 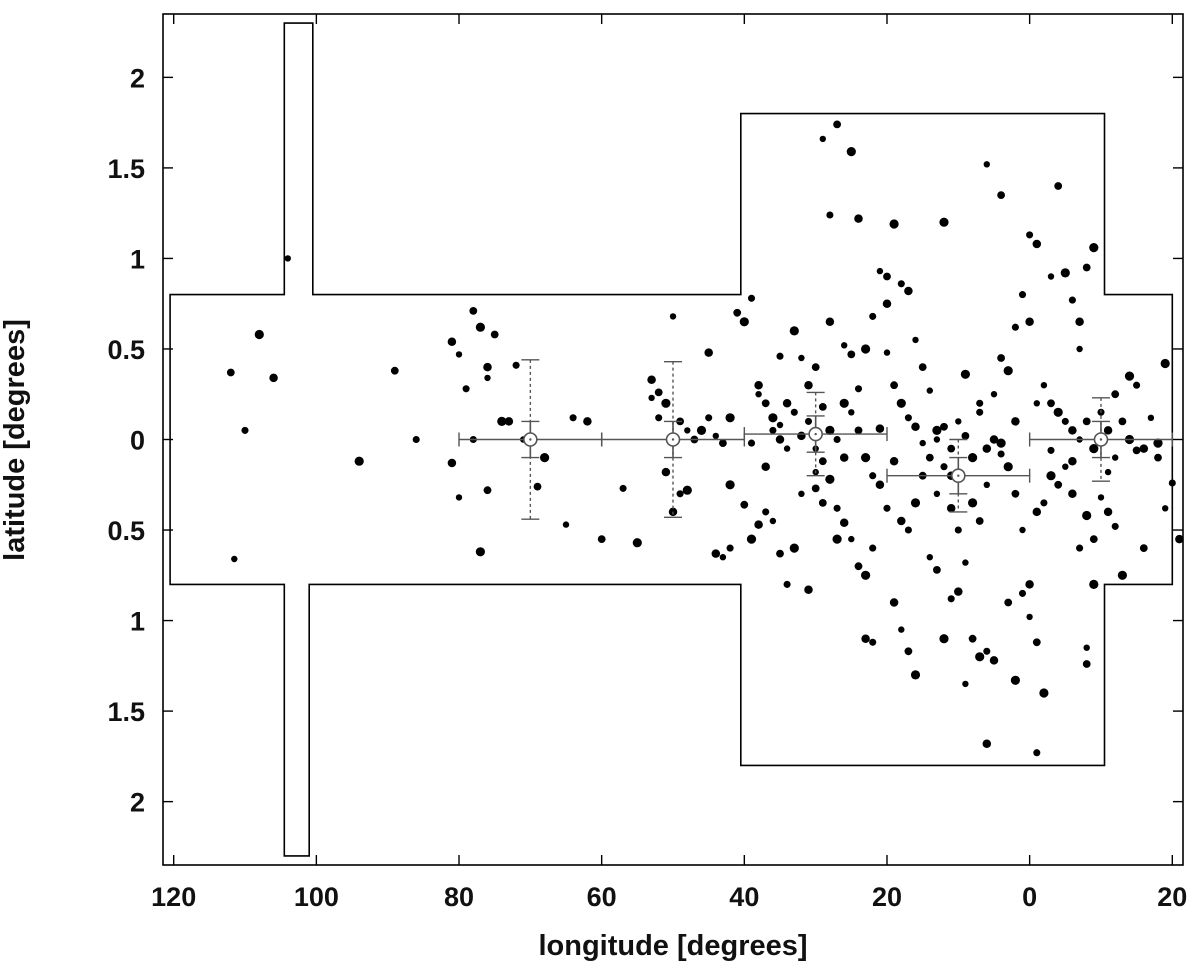 I want to click on y-tick-label: 2, so click(x=137, y=803).